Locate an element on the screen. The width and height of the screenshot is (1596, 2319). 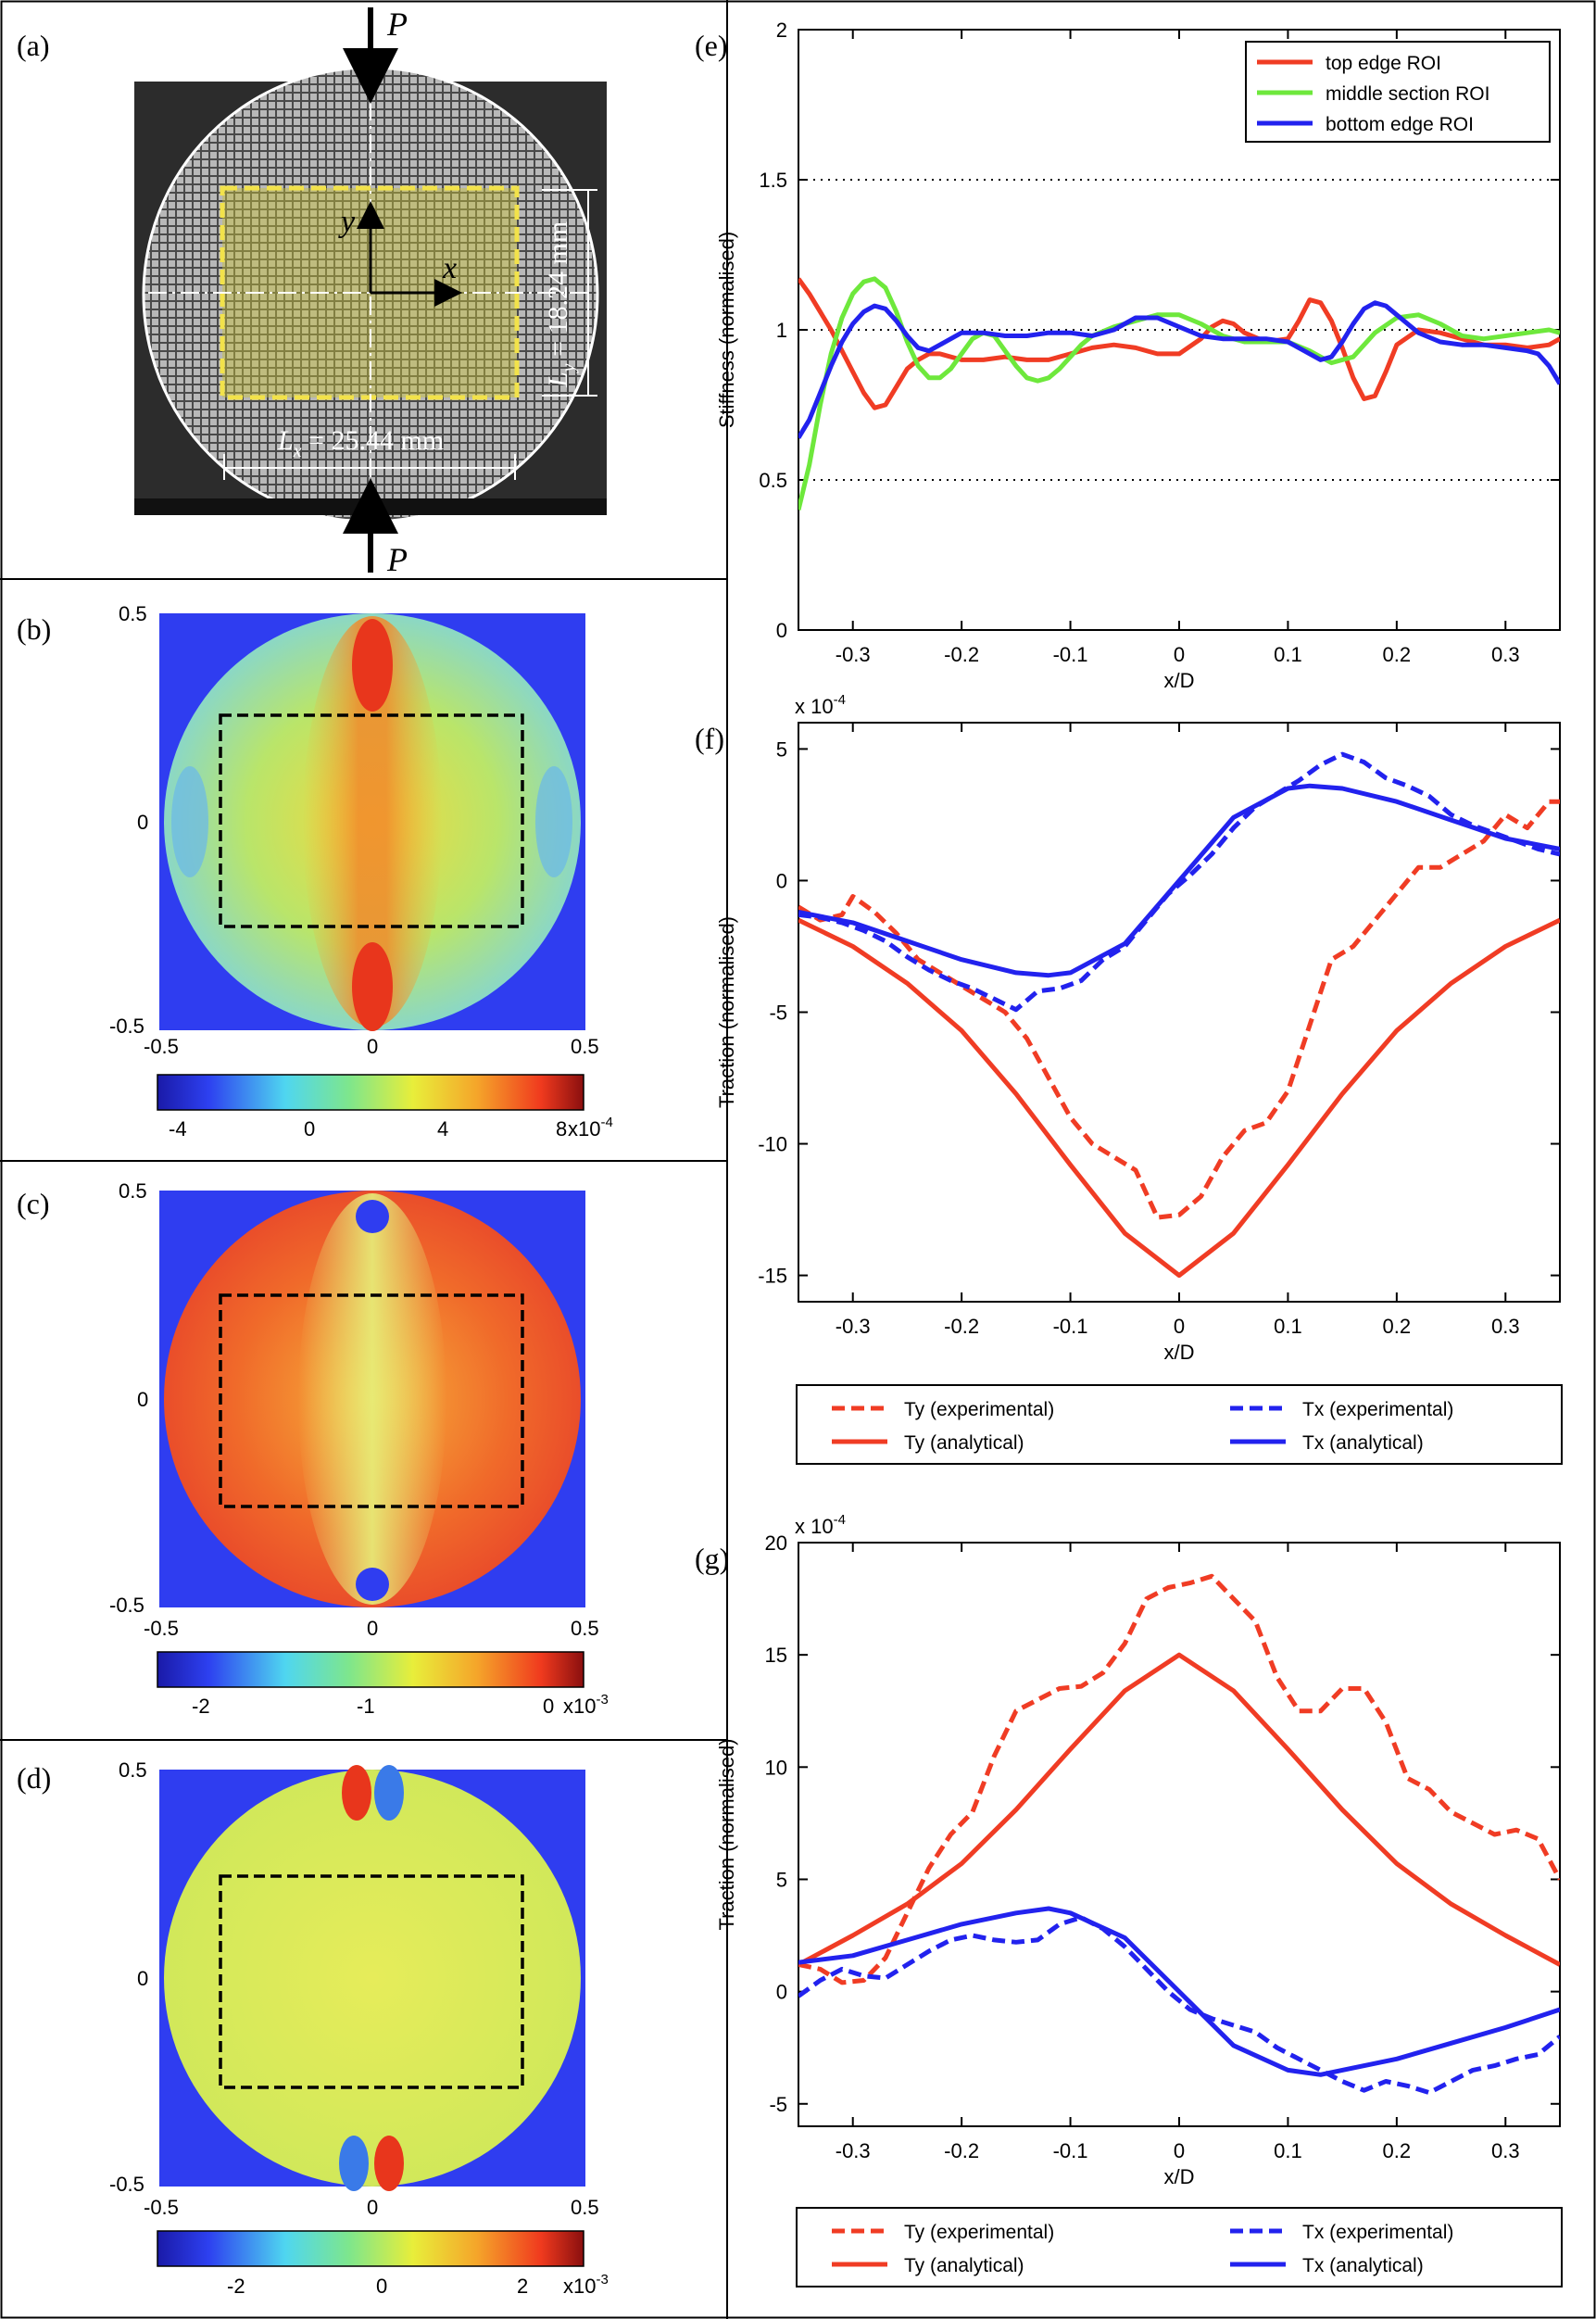
colorbar-c-tick-0: -2 is located at coordinates (201, 1706).